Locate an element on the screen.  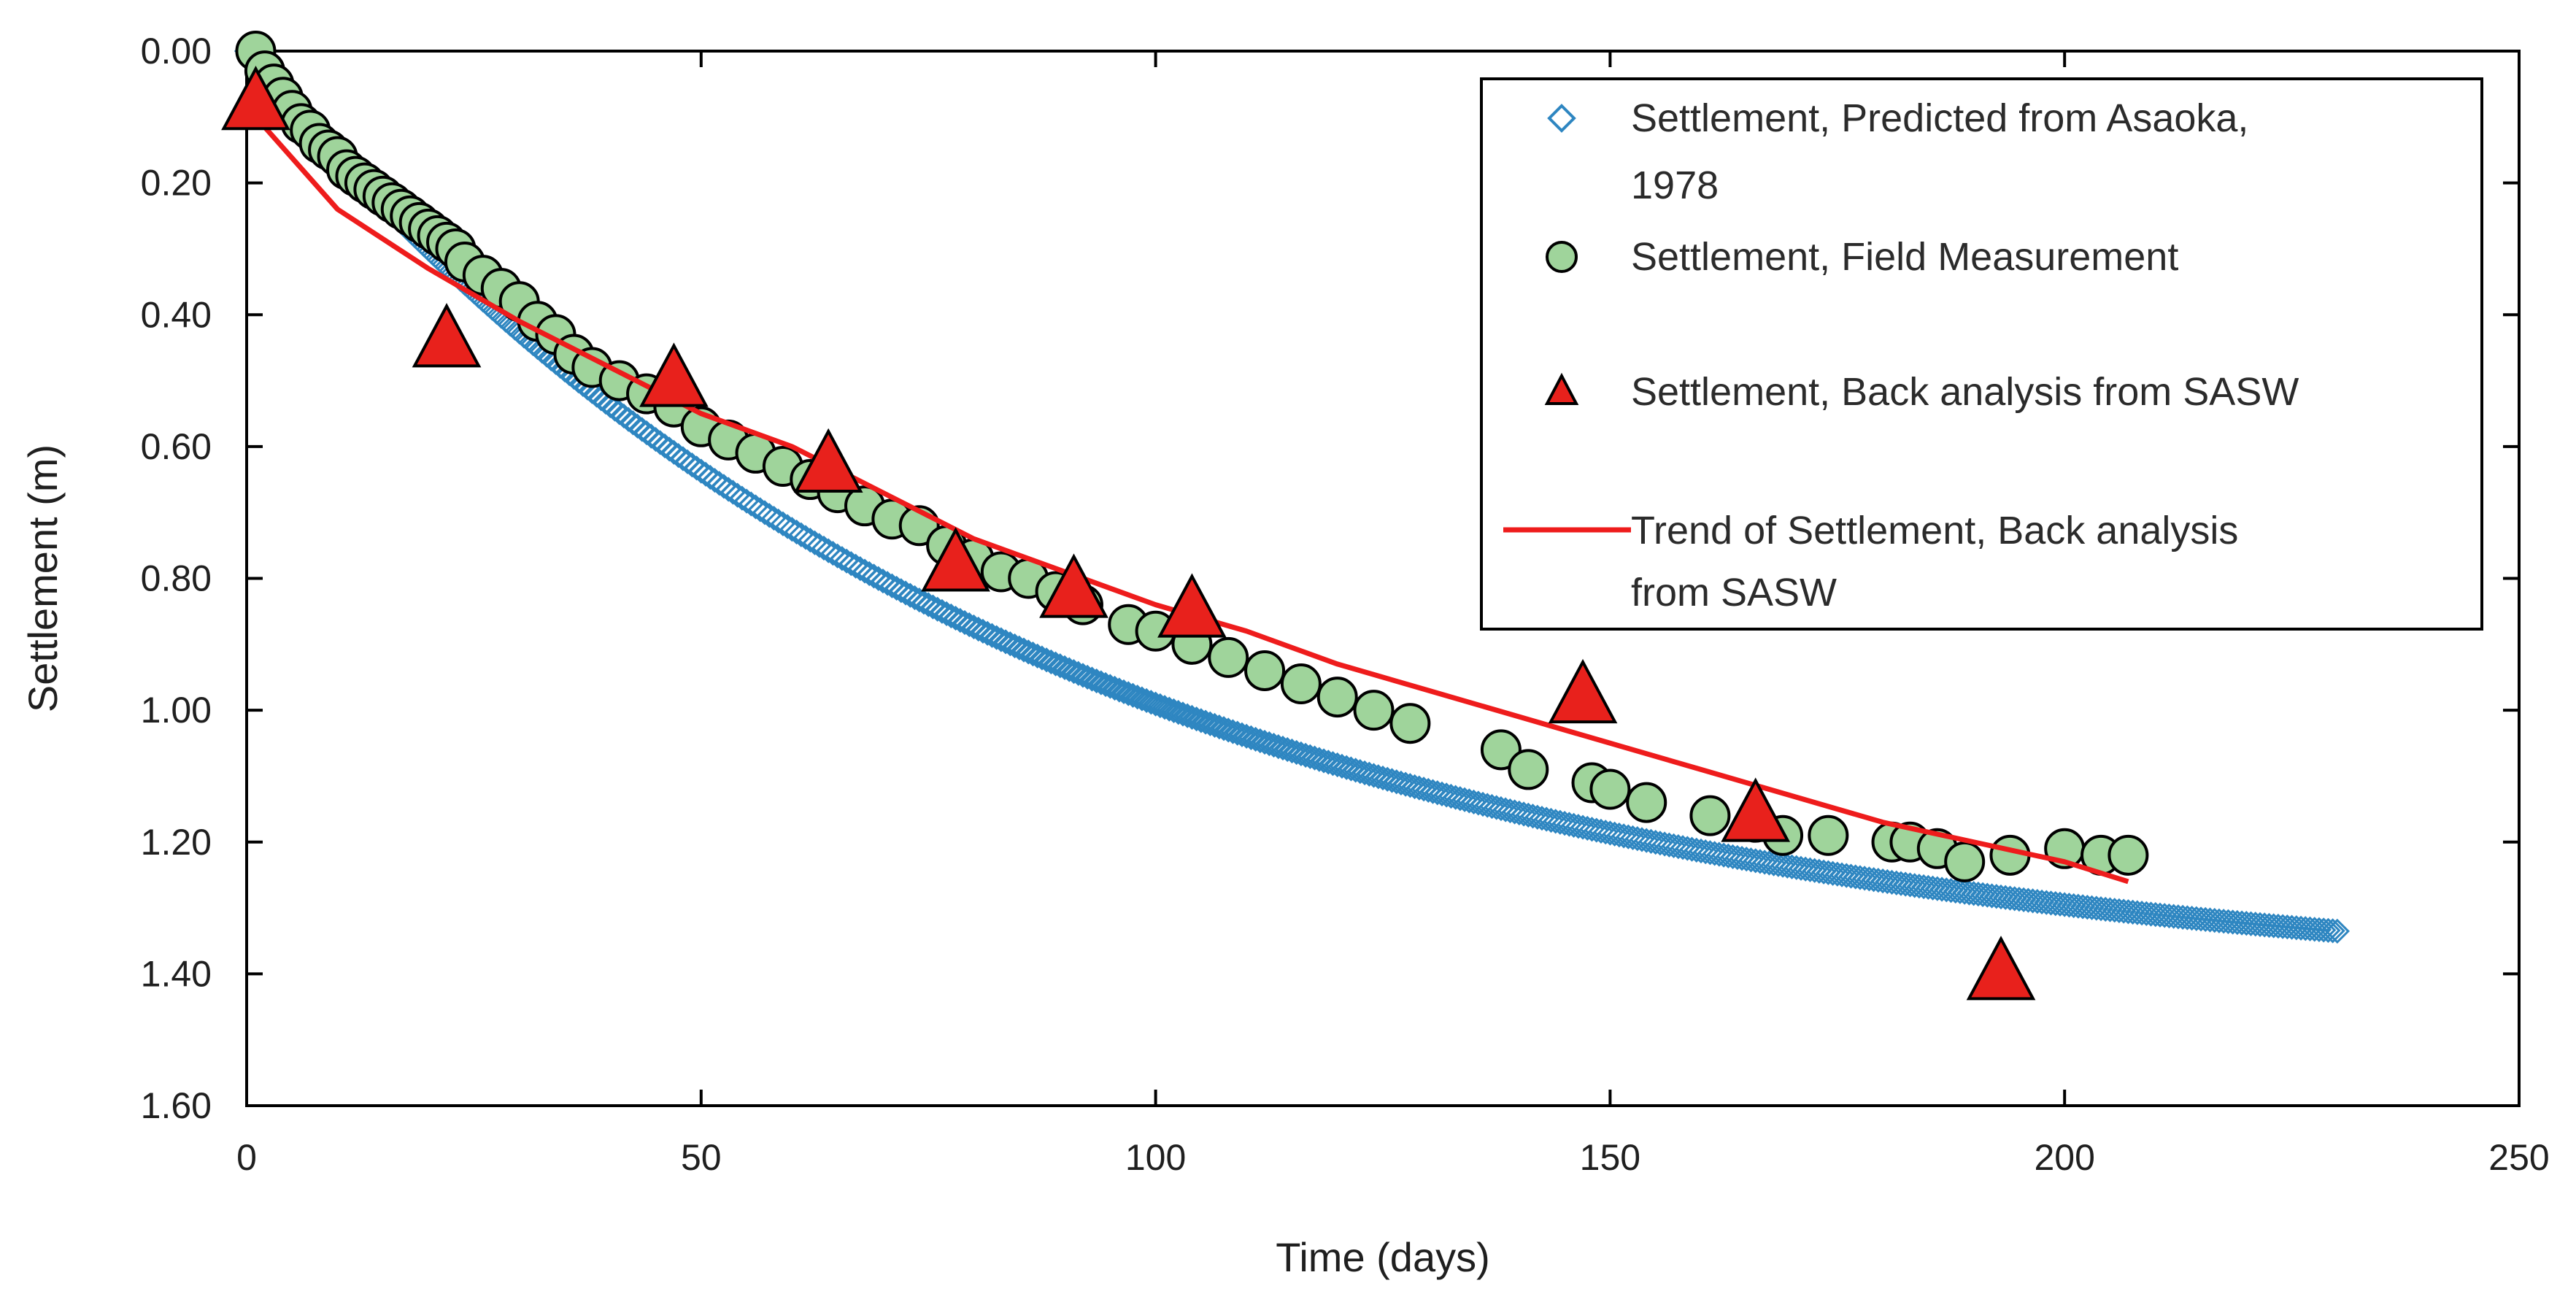
y-tick-label: 1.00 is located at coordinates (176, 710).